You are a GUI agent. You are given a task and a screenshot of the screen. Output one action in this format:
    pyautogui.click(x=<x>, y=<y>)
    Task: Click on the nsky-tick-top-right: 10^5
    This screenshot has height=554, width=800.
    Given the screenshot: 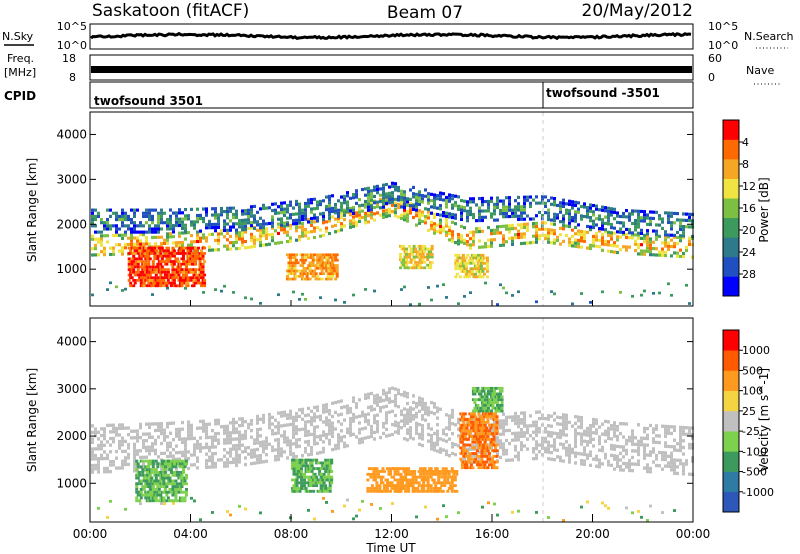 What is the action you would take?
    pyautogui.click(x=723, y=26)
    